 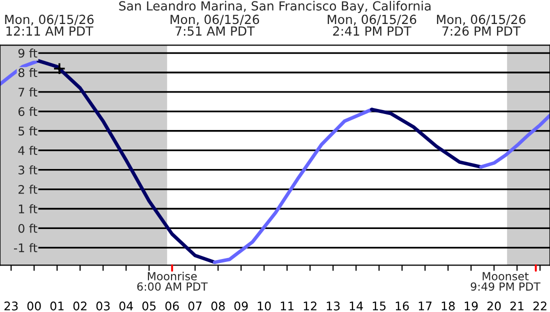 I want to click on x-tick-label: 21, so click(x=517, y=306).